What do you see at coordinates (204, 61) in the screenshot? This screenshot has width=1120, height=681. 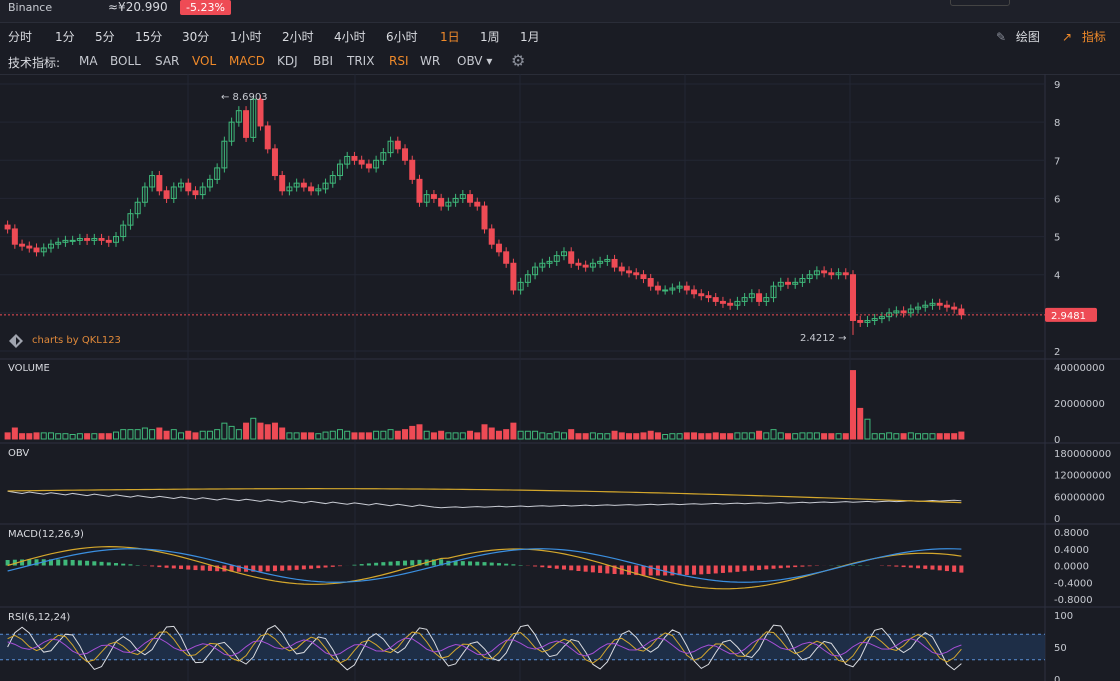 I see `indicator-vol: VOL` at bounding box center [204, 61].